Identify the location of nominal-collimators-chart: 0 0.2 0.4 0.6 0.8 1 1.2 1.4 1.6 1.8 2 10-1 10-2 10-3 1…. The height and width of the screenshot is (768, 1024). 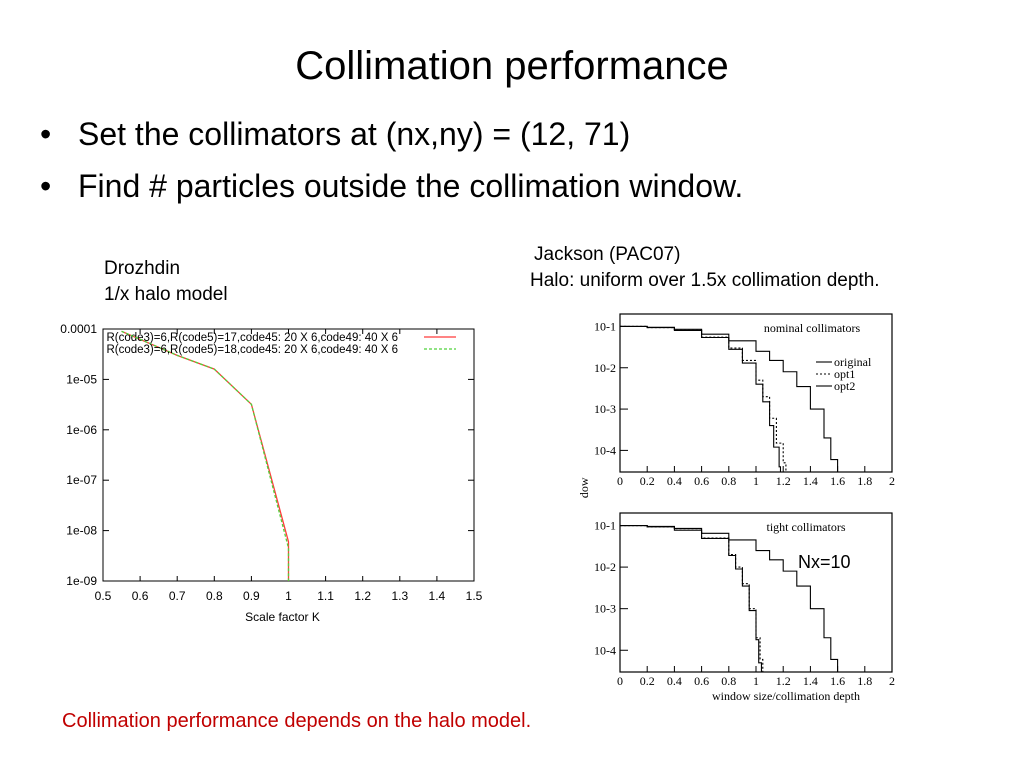
(736, 405).